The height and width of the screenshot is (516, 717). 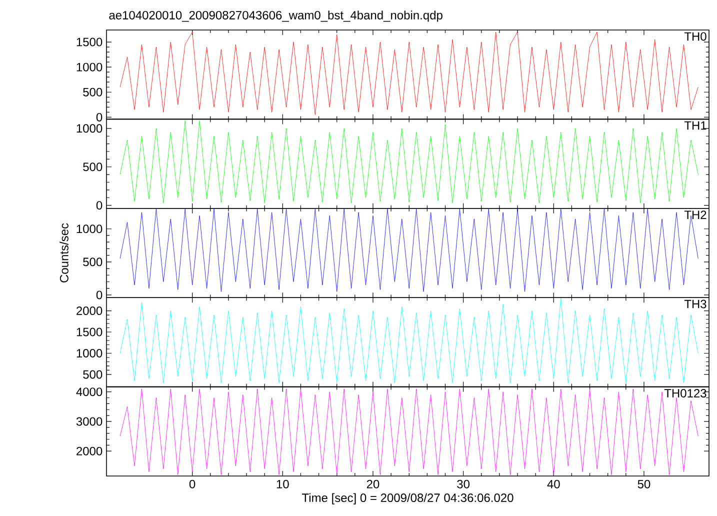 I want to click on series-label: TH1, so click(x=695, y=125).